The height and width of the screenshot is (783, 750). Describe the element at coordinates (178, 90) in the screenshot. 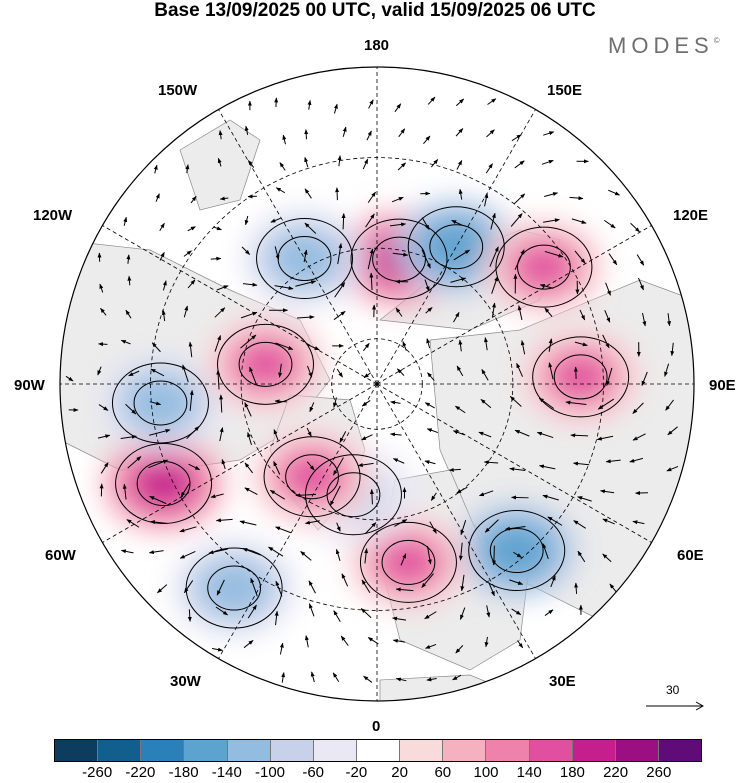

I see `lon-label-150w: 150W` at that location.